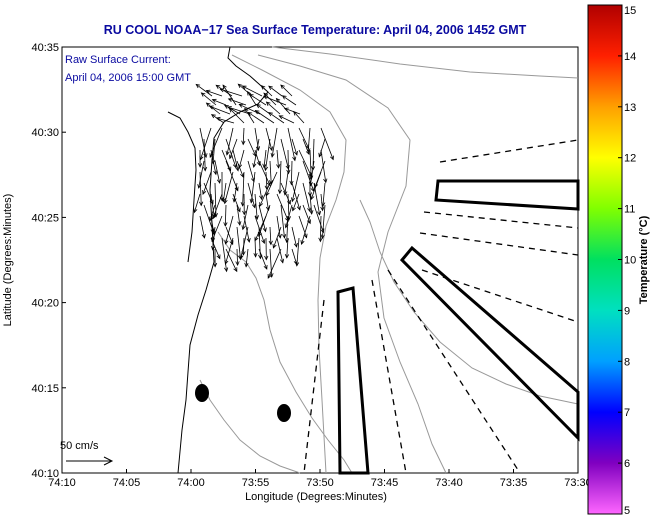 This screenshot has width=651, height=519. What do you see at coordinates (514, 483) in the screenshot?
I see `x-tick-label: 73:35` at bounding box center [514, 483].